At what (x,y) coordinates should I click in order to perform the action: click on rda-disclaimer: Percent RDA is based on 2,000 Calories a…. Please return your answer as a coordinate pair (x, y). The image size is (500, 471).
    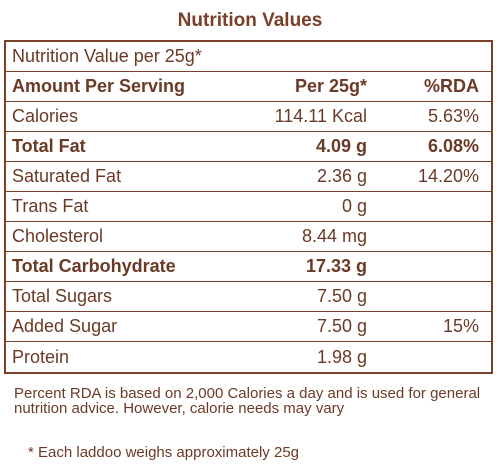
    Looking at the image, I should click on (247, 401).